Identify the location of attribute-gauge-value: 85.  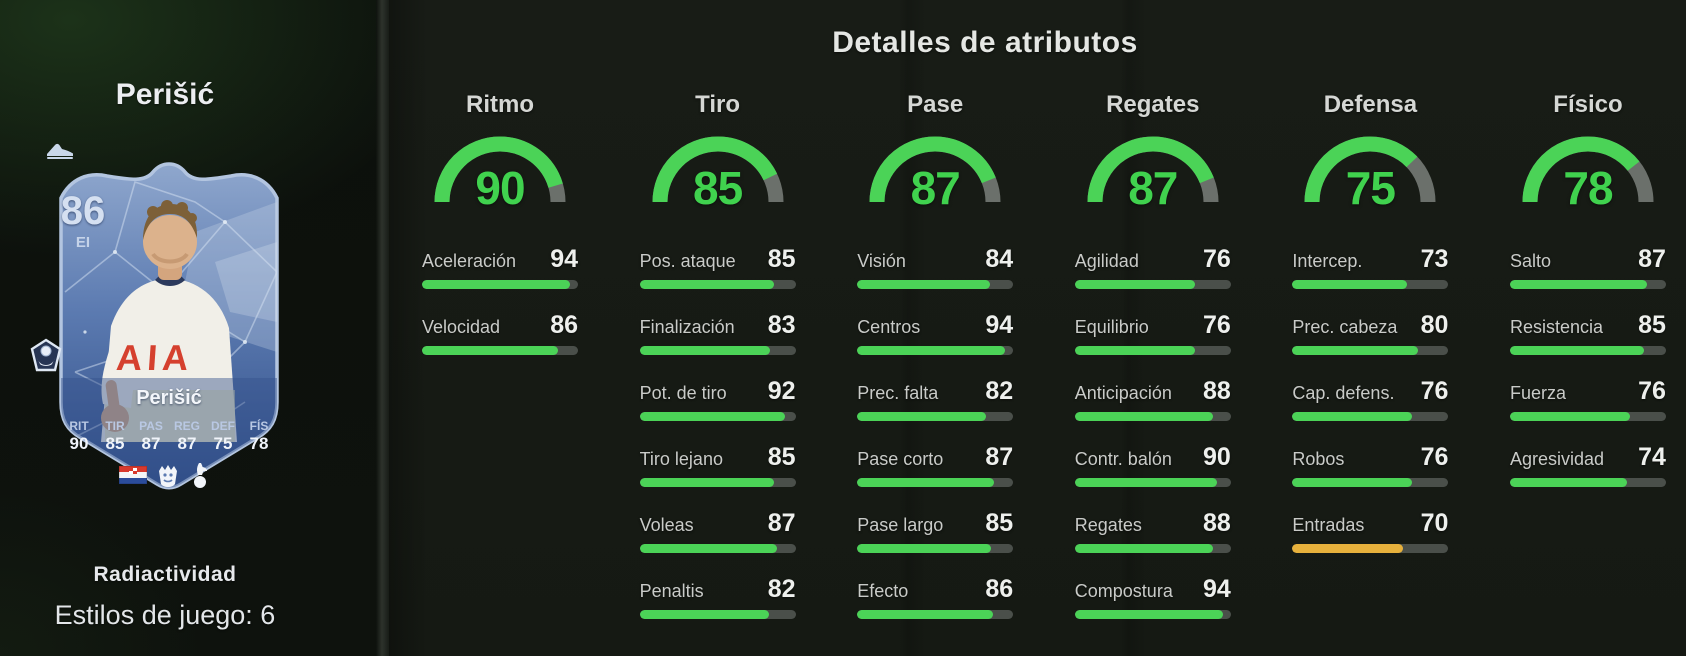
(718, 188).